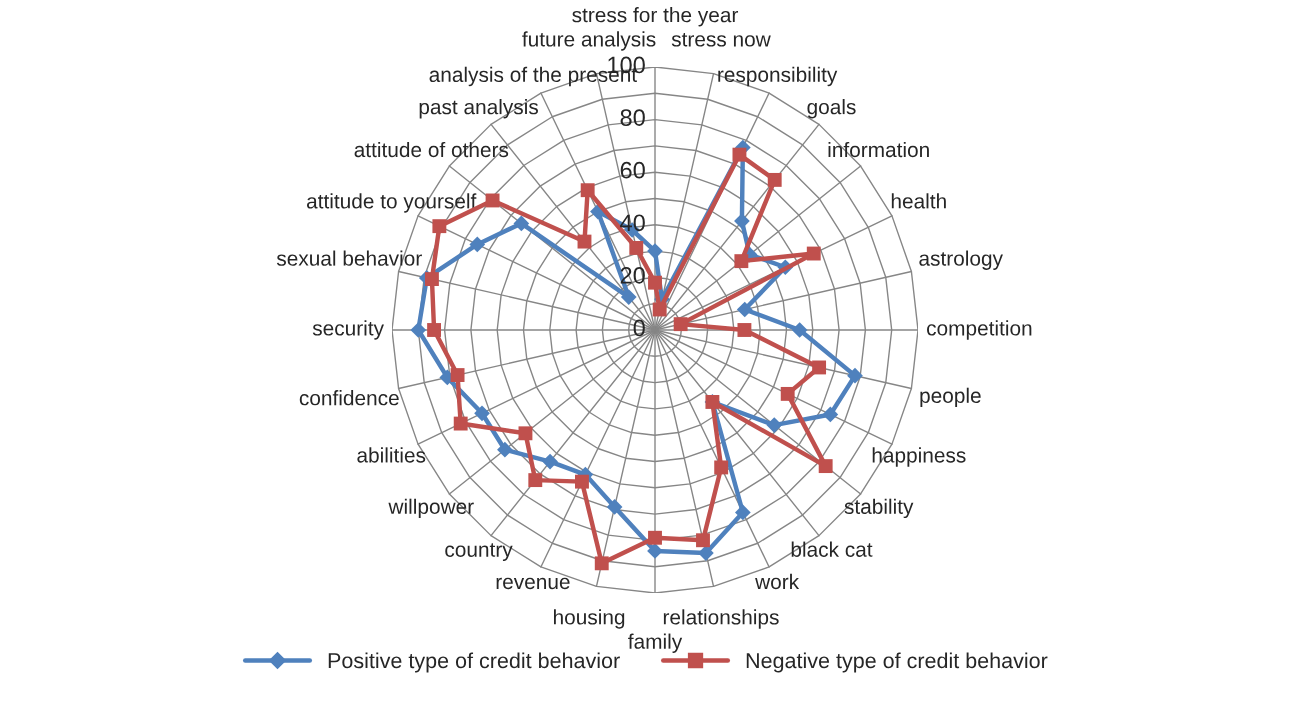  I want to click on legend-label: Negative type of credit behavior, so click(897, 662).